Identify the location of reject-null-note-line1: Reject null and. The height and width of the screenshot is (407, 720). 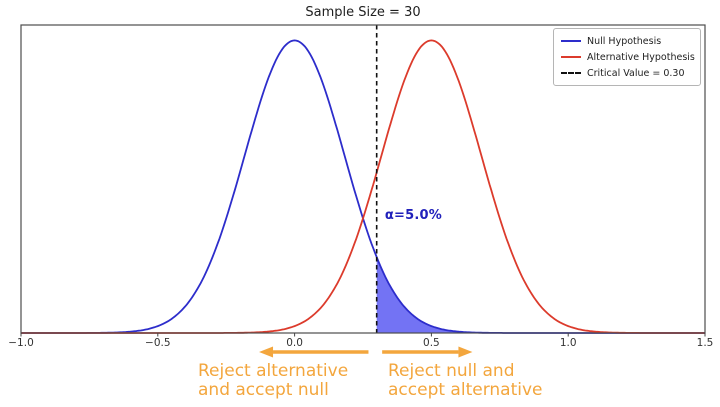
(451, 371).